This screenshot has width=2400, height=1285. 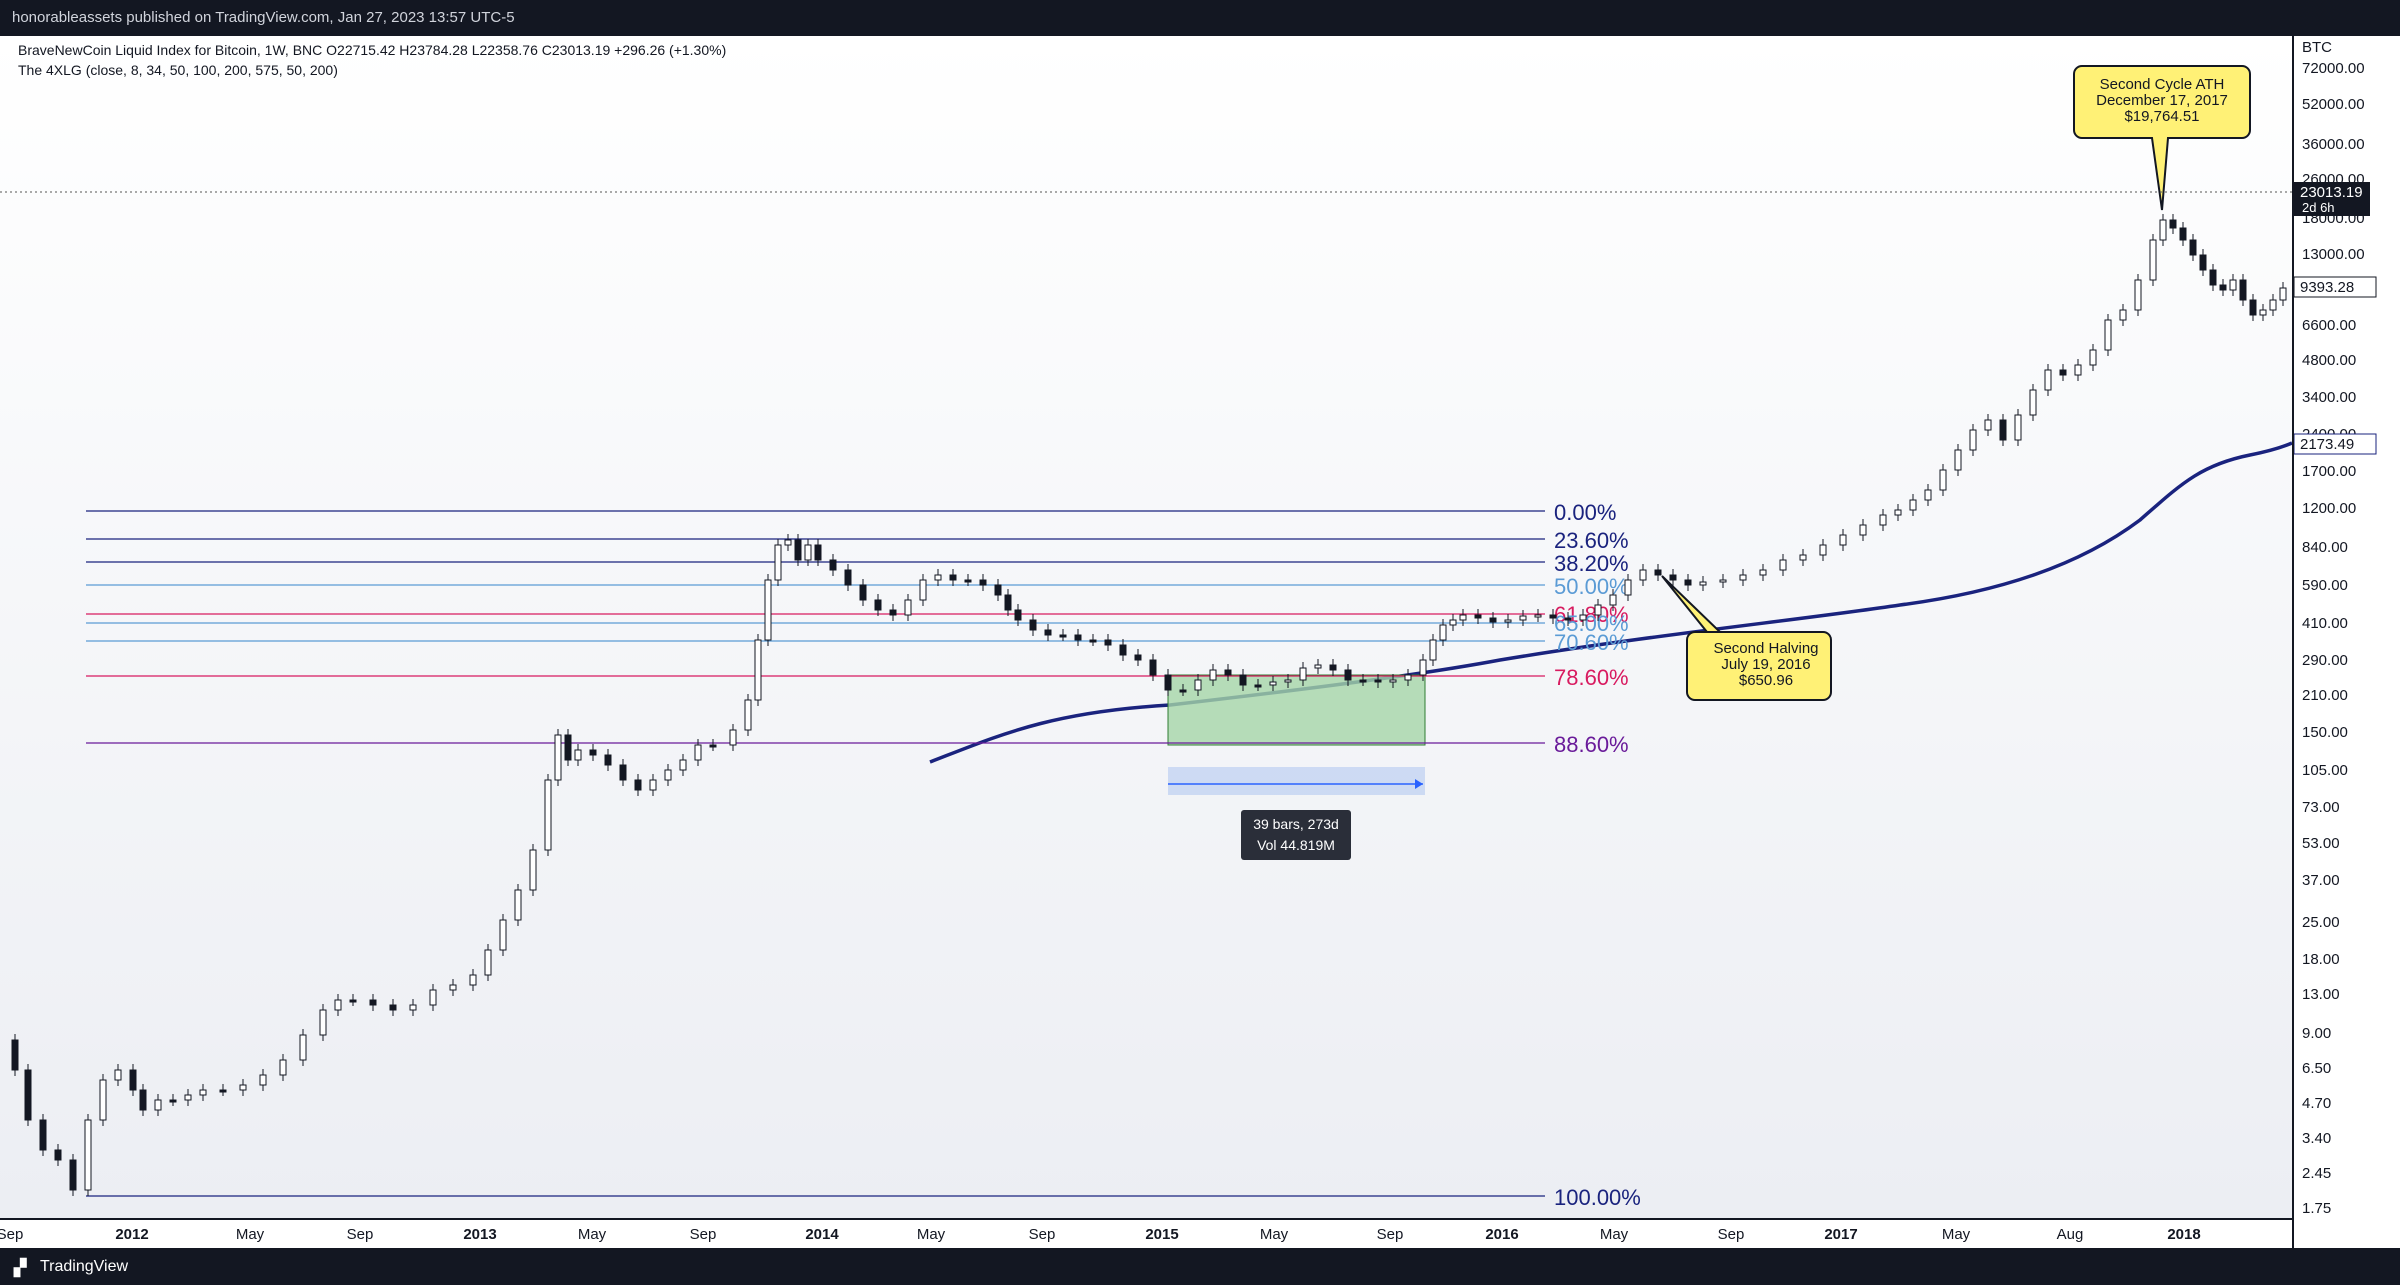 What do you see at coordinates (2162, 138) in the screenshot?
I see `callout-ath-shape` at bounding box center [2162, 138].